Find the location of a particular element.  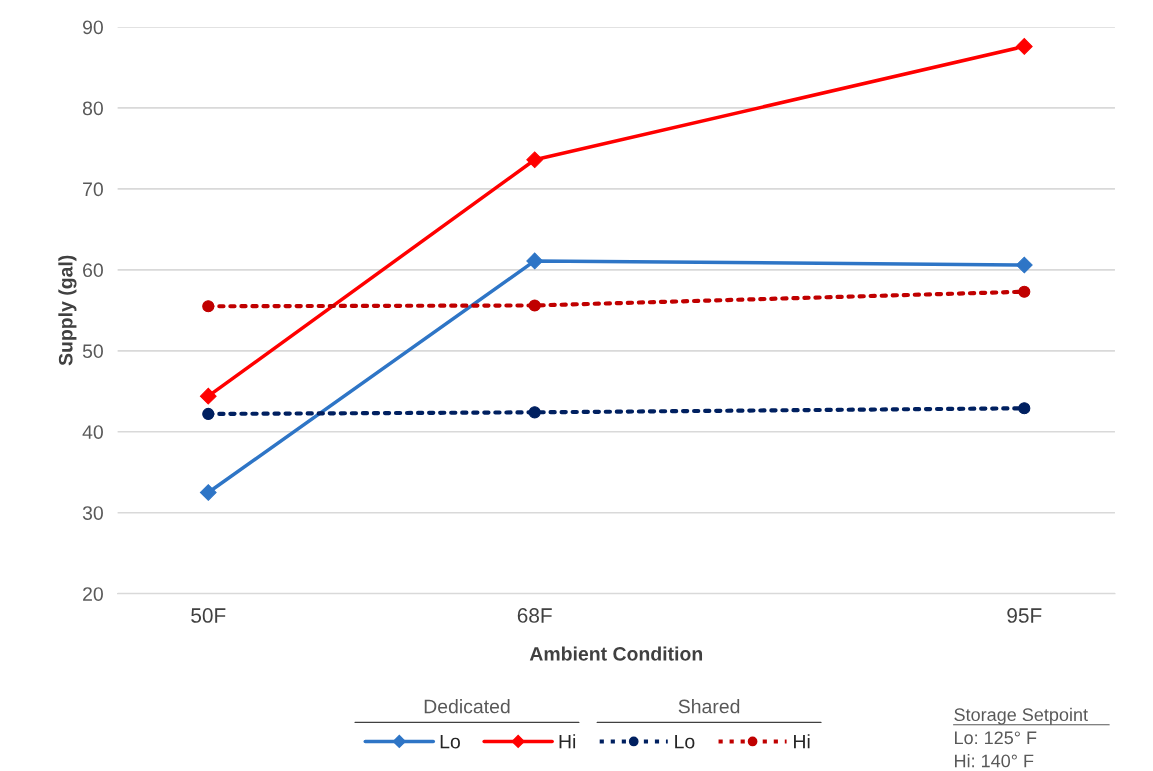

y-tick-label: 80 is located at coordinates (92, 108).